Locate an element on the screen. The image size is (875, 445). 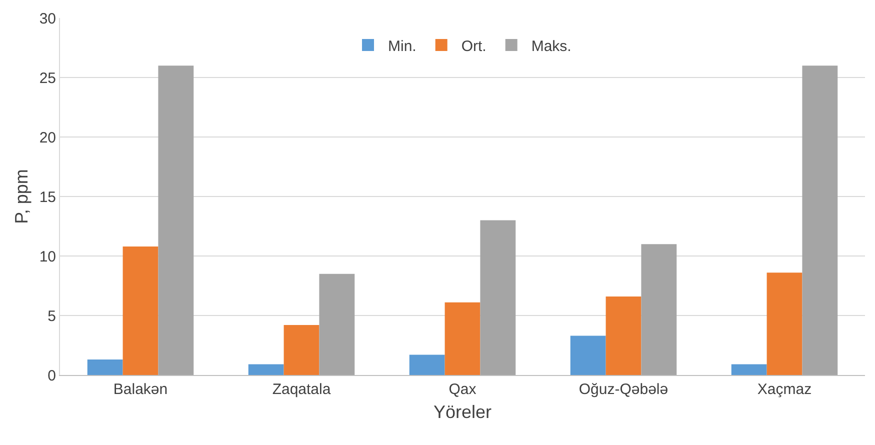
legend-label: Min. is located at coordinates (402, 46).